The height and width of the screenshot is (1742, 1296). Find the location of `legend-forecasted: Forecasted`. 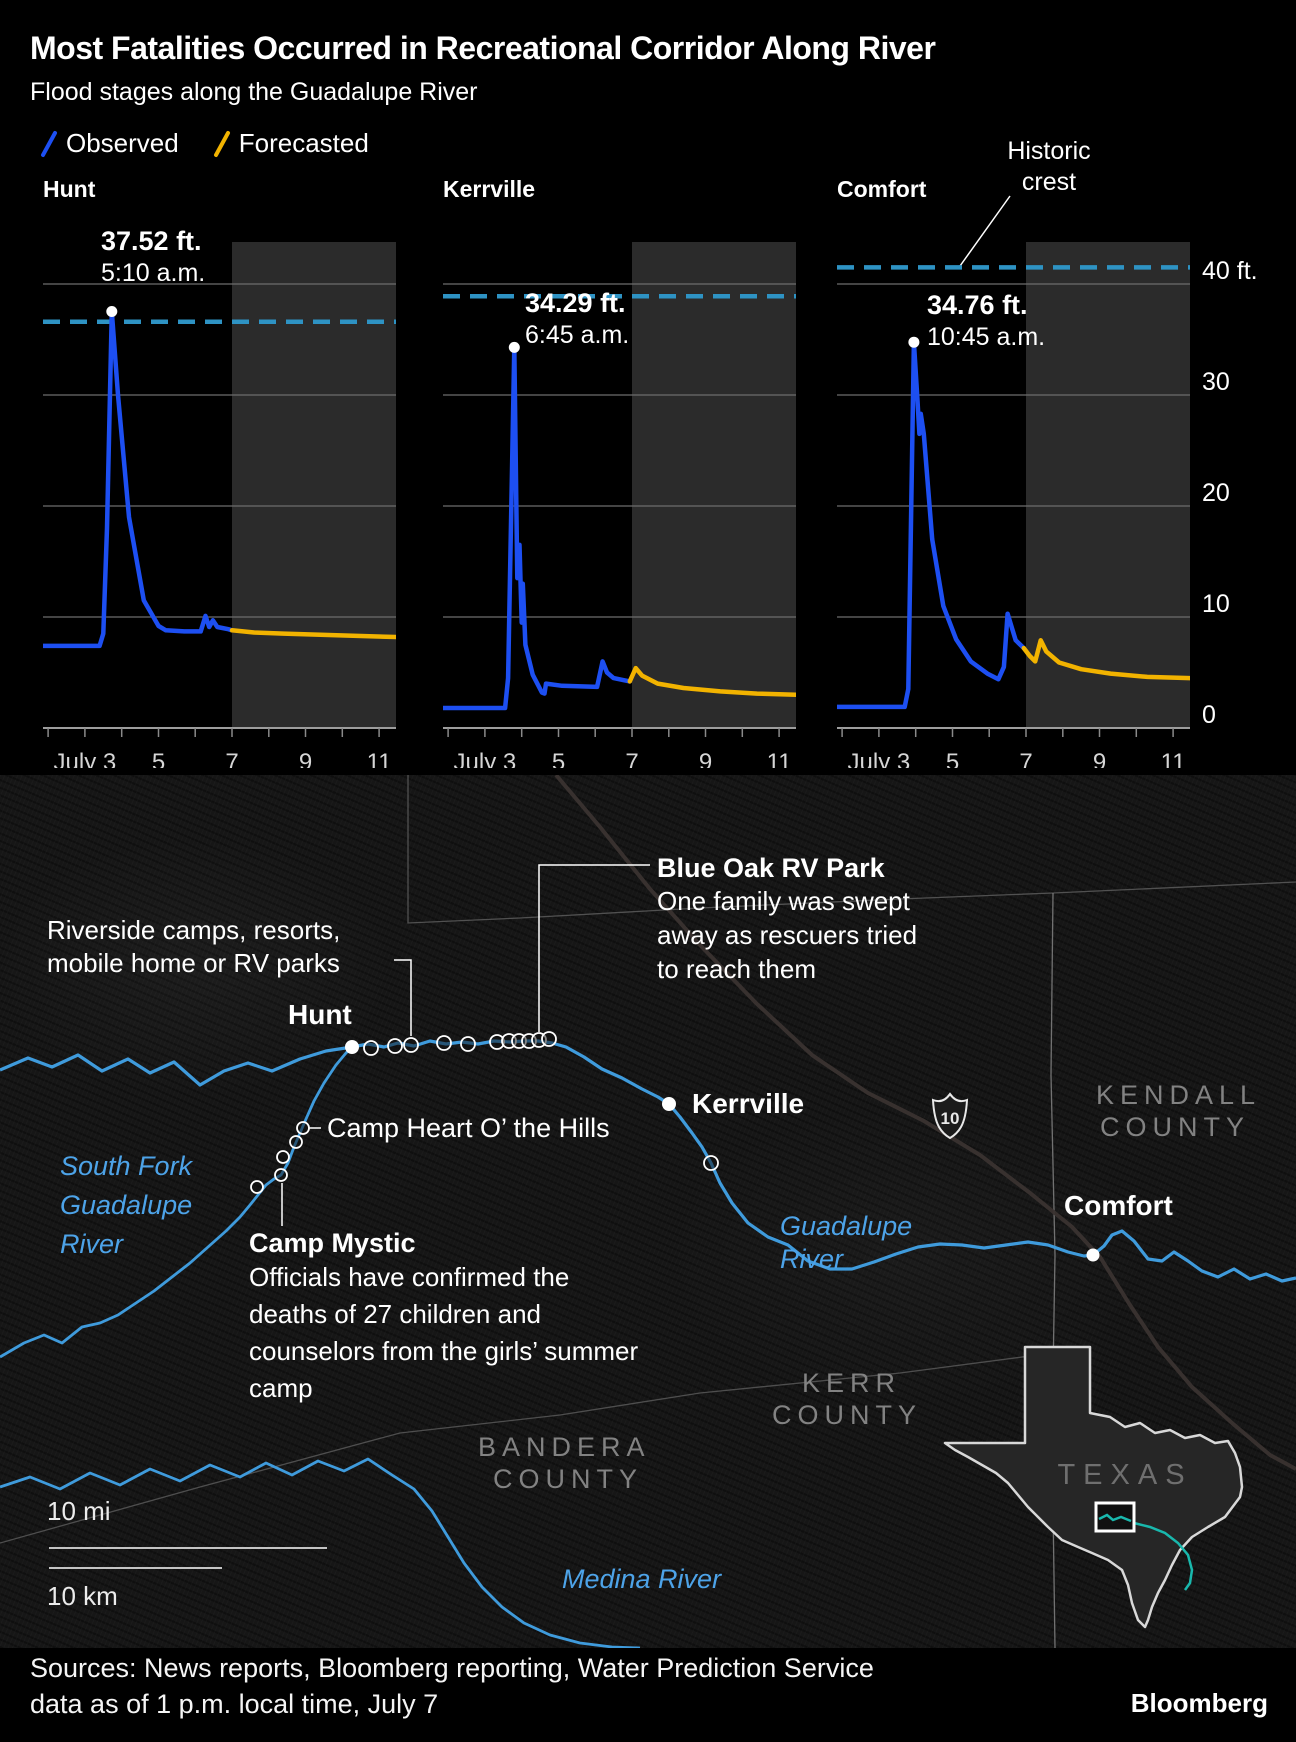

legend-forecasted: Forecasted is located at coordinates (291, 143).